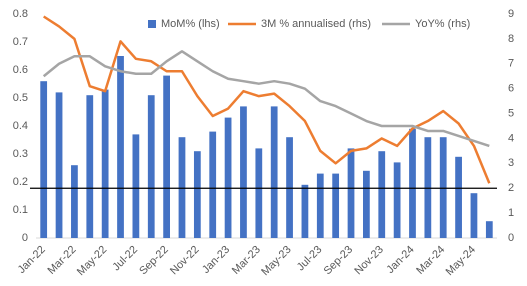  I want to click on x-tick-label: Nov-22, so click(185, 261).